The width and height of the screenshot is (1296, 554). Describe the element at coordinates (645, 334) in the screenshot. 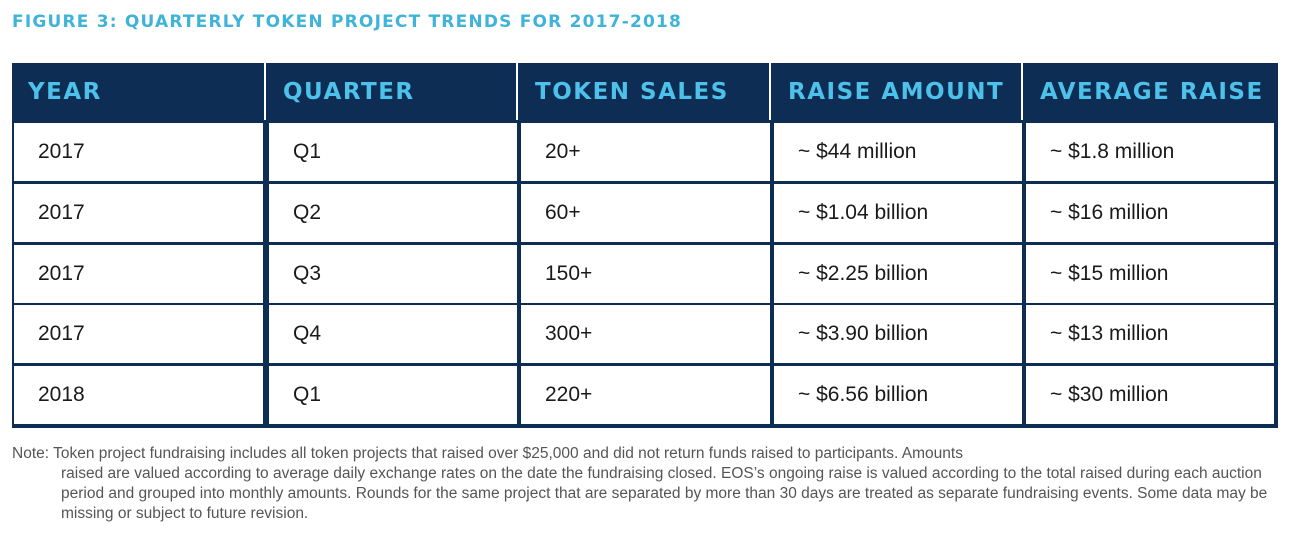

I see `cell-token-sales: 300+` at that location.